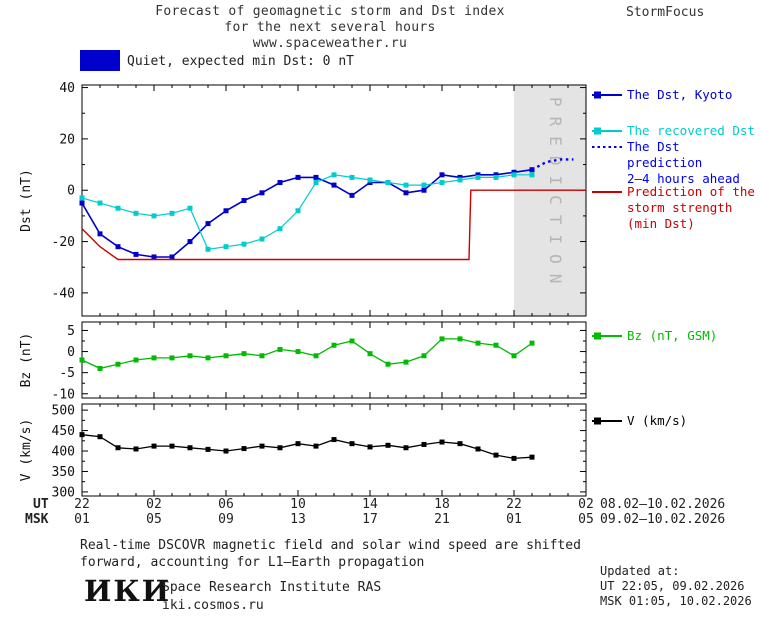 Image resolution: width=760 pixels, height=620 pixels. What do you see at coordinates (213, 605) in the screenshot?
I see `institute-site: iki.cosmos.ru` at bounding box center [213, 605].